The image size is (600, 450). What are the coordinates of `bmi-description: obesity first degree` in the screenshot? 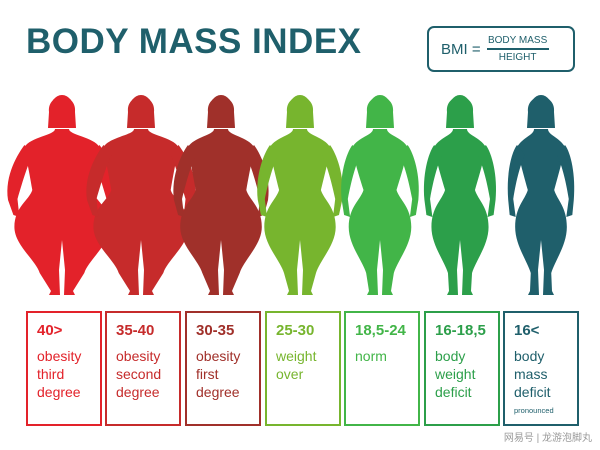 It's located at (227, 374).